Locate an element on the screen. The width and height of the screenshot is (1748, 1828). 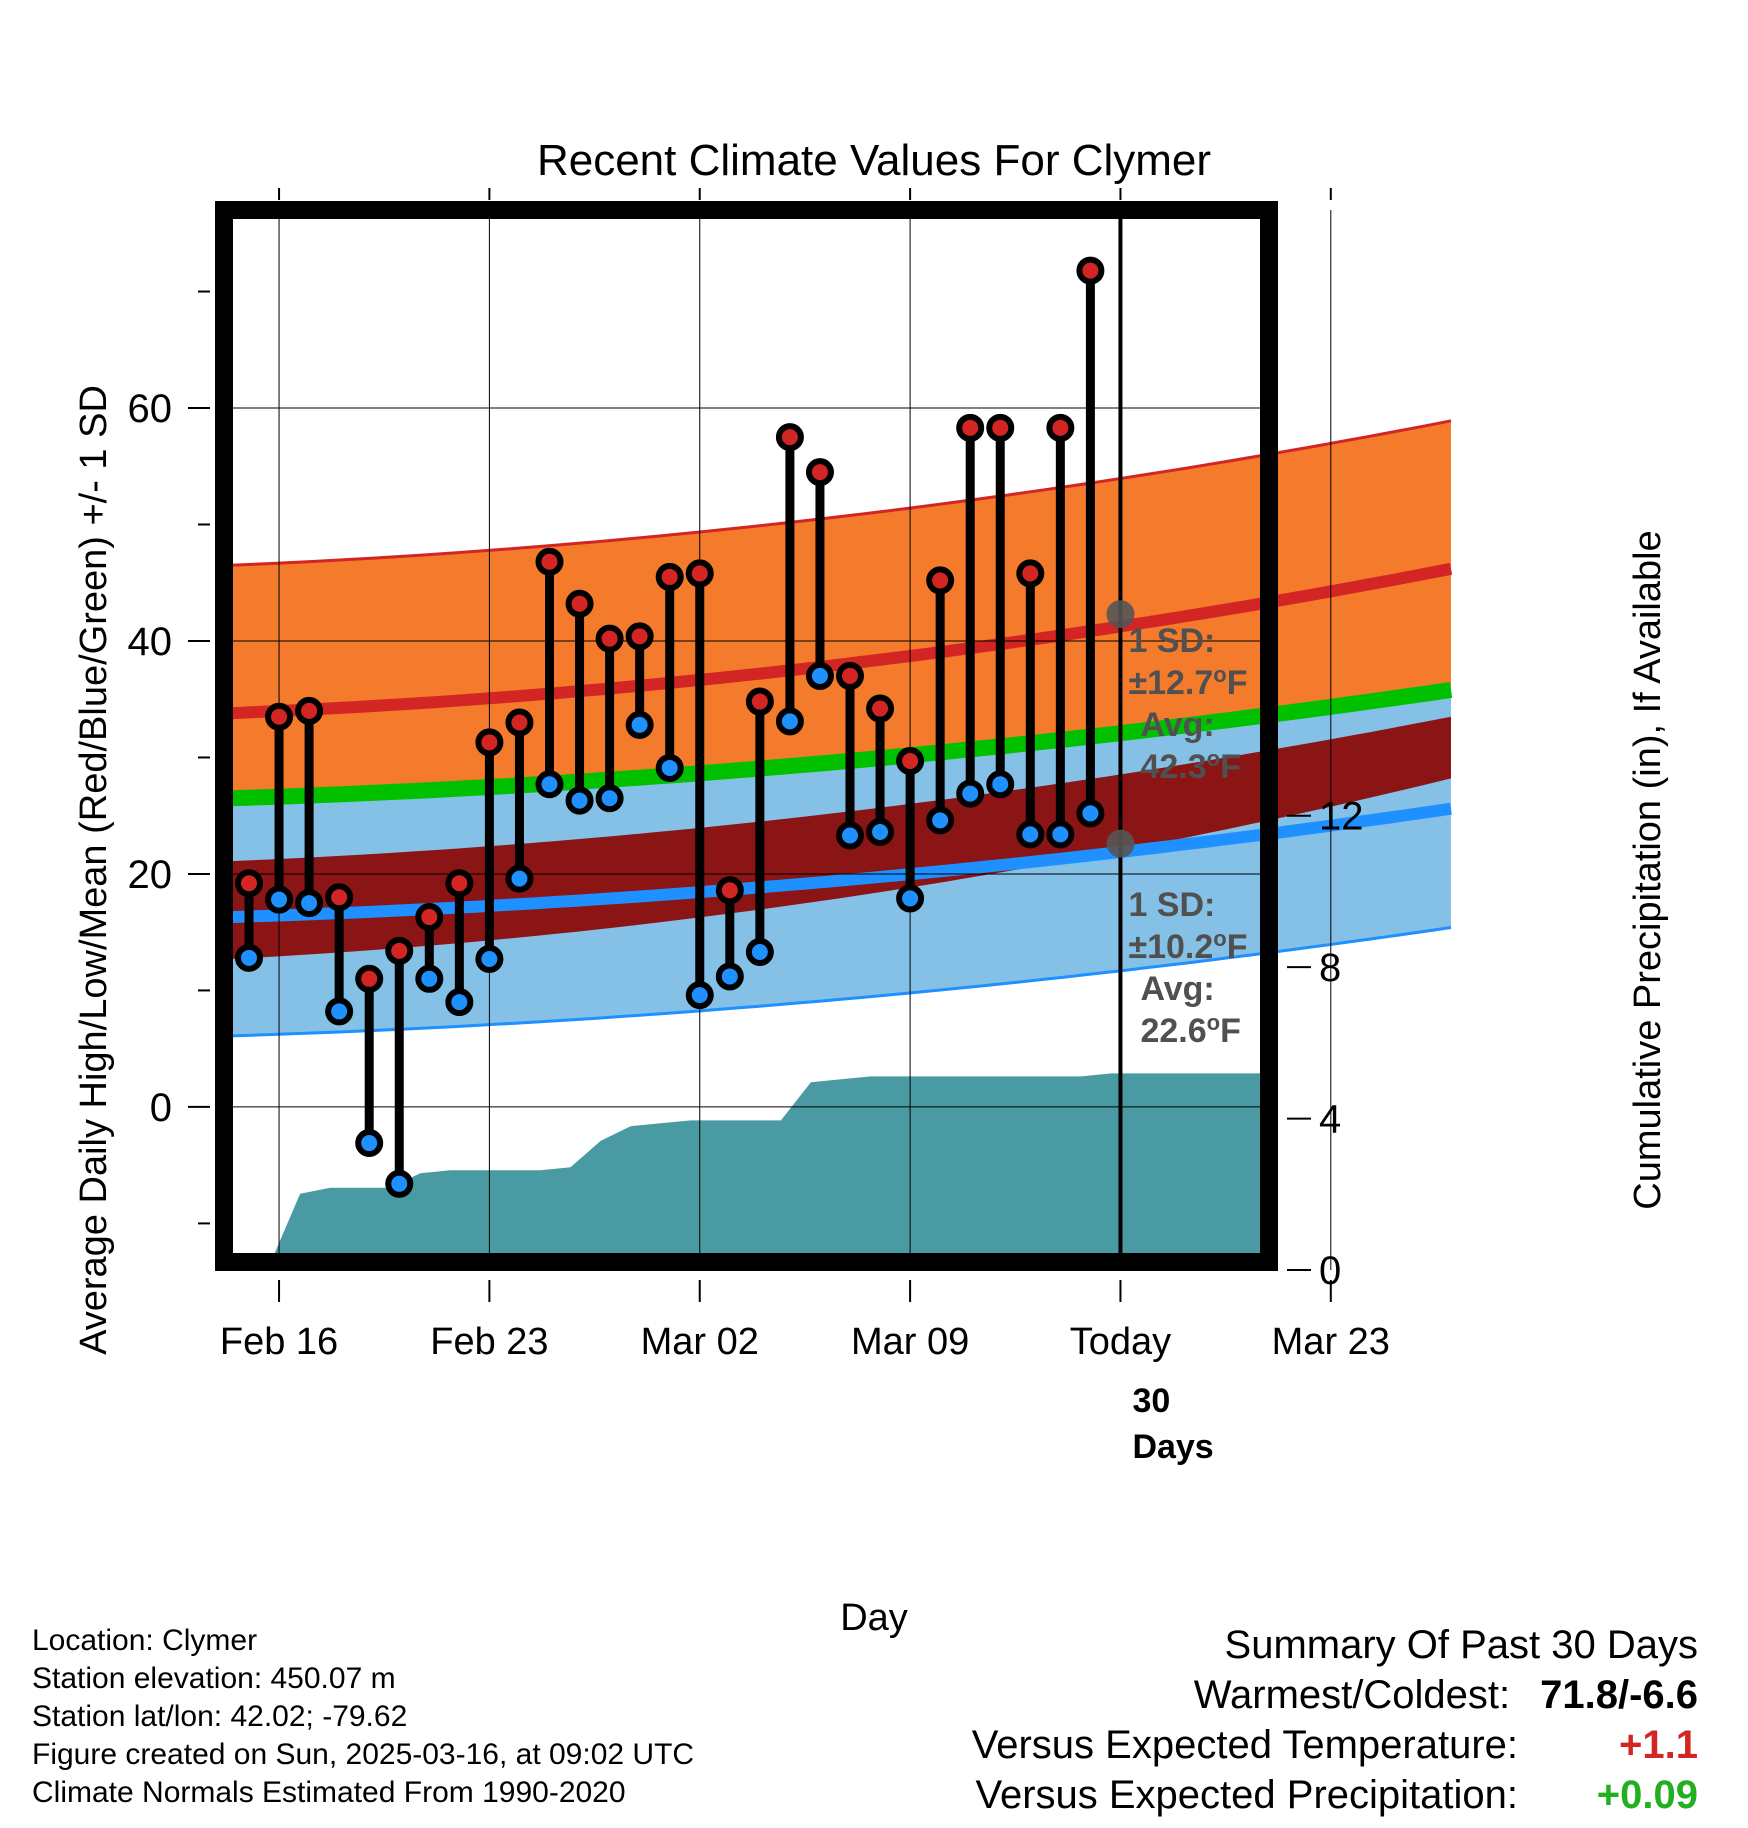
y-left-tick-label: 20 is located at coordinates (150, 875).